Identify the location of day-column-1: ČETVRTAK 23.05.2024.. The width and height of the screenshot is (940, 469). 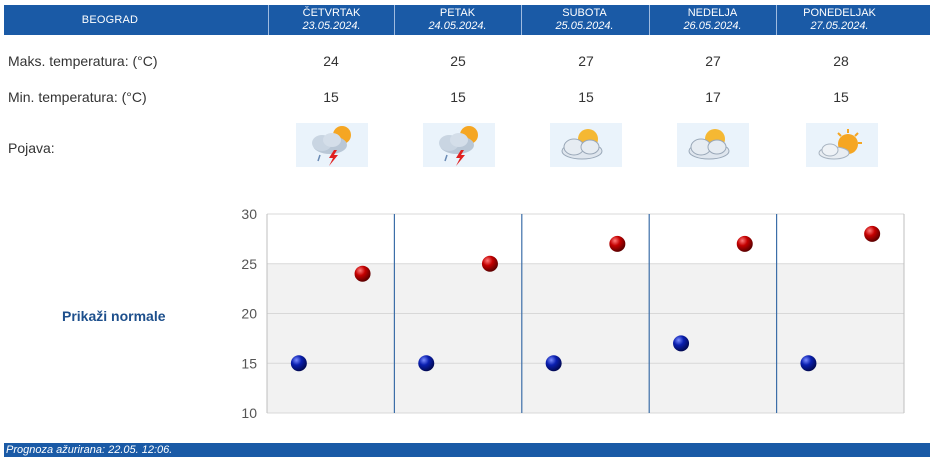
(331, 20).